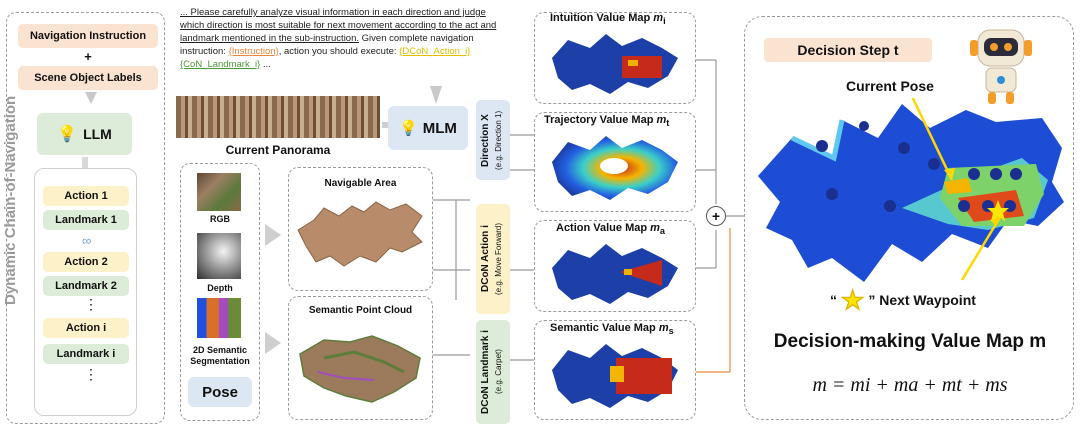 The width and height of the screenshot is (1080, 428). I want to click on navigation-instruction-box: Navigation Instruction, so click(88, 36).